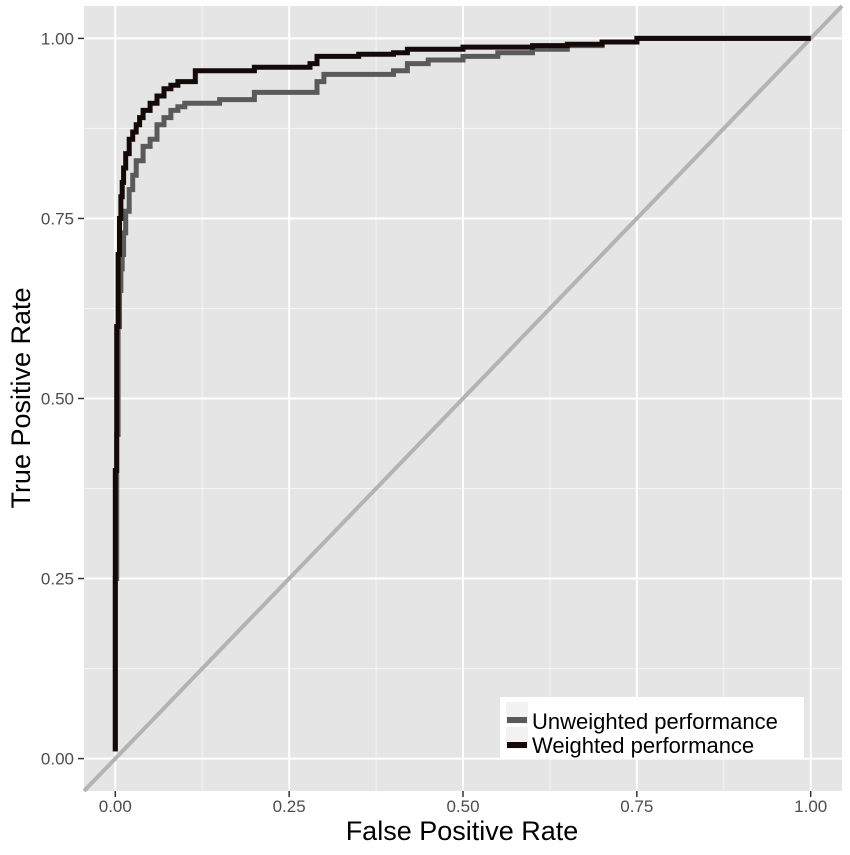  What do you see at coordinates (57, 579) in the screenshot?
I see `y-tick-label: 0.25` at bounding box center [57, 579].